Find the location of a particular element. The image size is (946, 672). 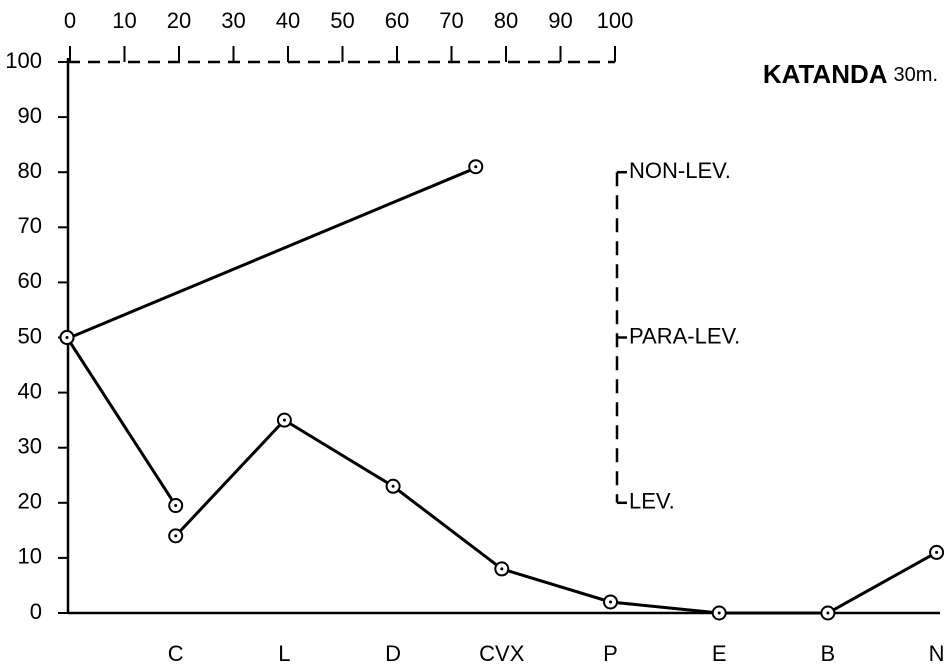

chart-title: KATANDA is located at coordinates (825, 74).